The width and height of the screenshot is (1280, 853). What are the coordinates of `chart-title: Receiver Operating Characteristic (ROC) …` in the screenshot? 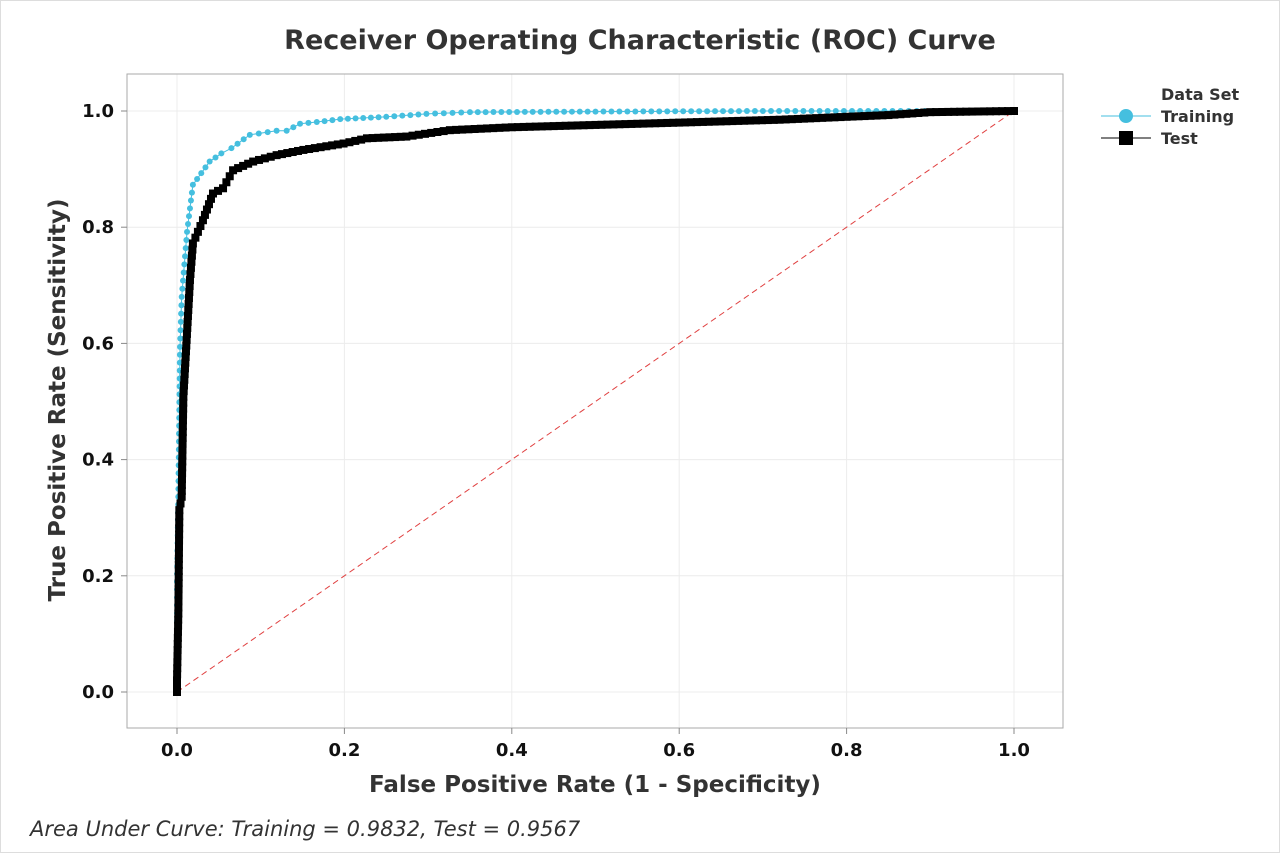 It's located at (640, 40).